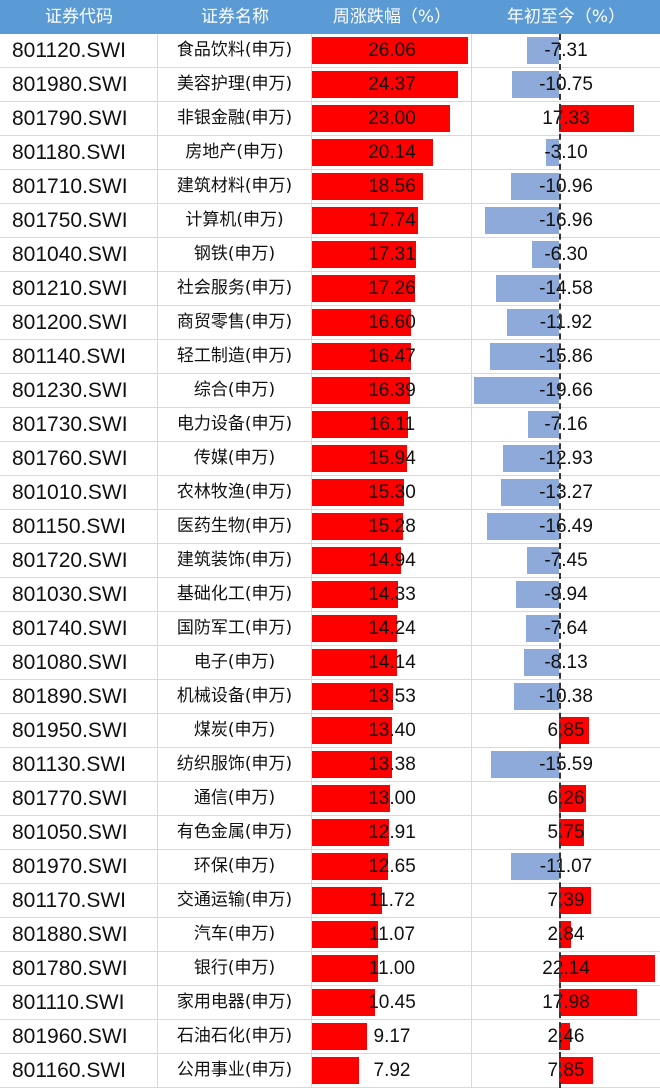 The width and height of the screenshot is (660, 1088). I want to click on security-name: 食品饮料(申万), so click(235, 51).